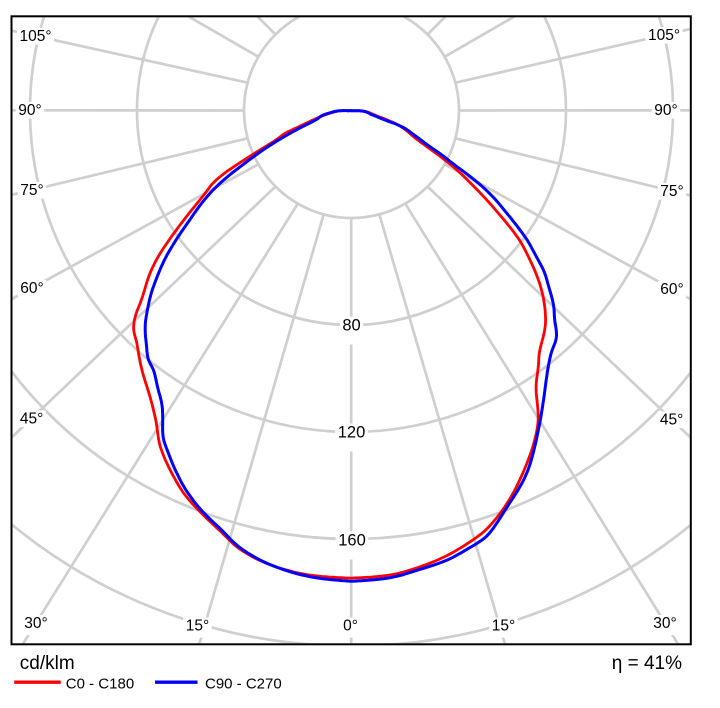 The width and height of the screenshot is (720, 708). What do you see at coordinates (352, 433) in the screenshot?
I see `svg-text: 120` at bounding box center [352, 433].